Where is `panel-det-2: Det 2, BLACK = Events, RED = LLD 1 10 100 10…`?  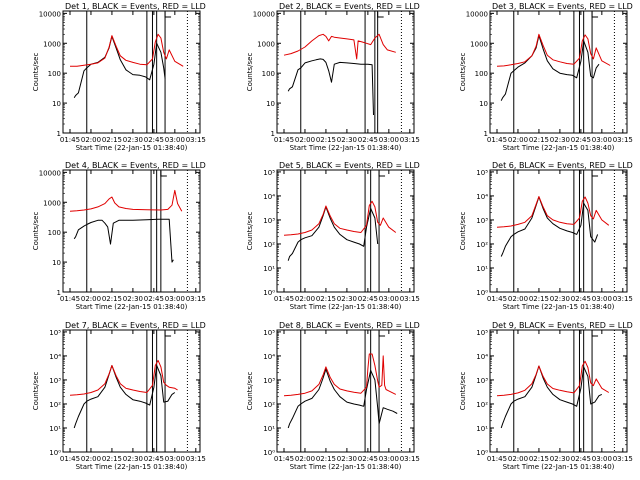 panel-det-2: Det 2, BLACK = Events, RED = LLD 1 10 100 10… is located at coordinates (333, 77).